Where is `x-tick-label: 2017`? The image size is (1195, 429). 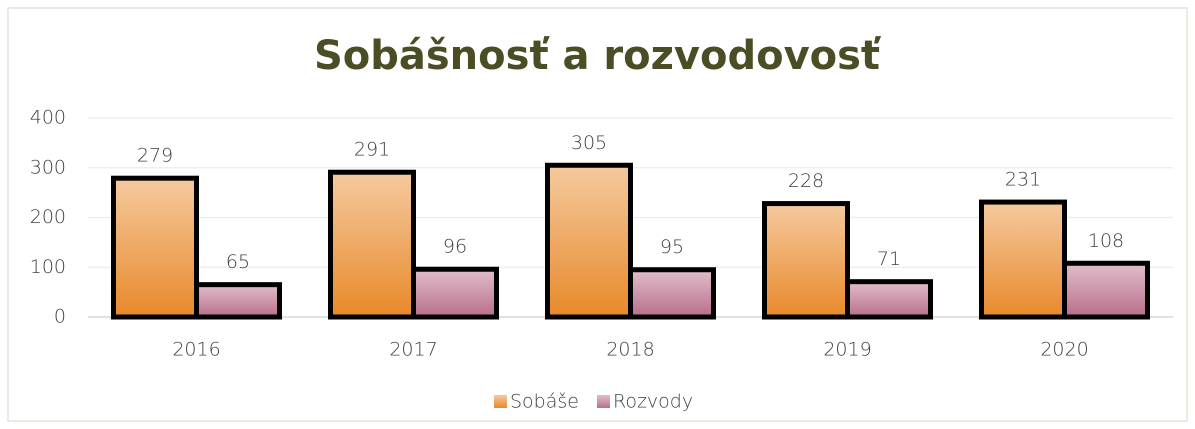
x-tick-label: 2017 is located at coordinates (413, 350).